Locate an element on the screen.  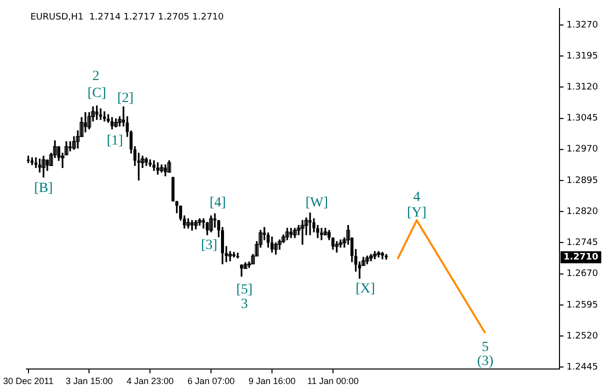
y-tick-label: 1.3120 is located at coordinates (582, 87).